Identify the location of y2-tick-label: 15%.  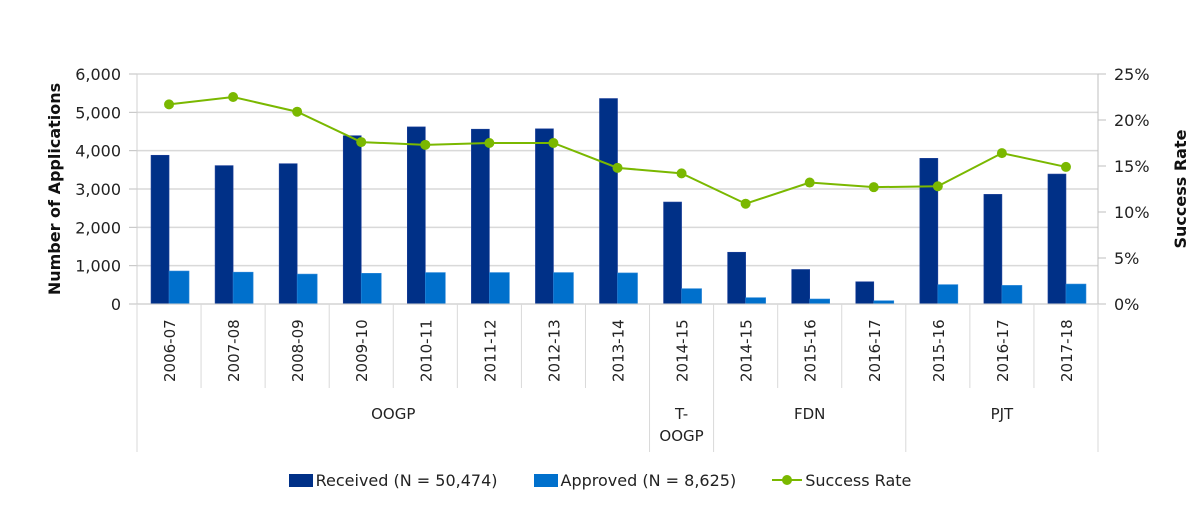
(1132, 166).